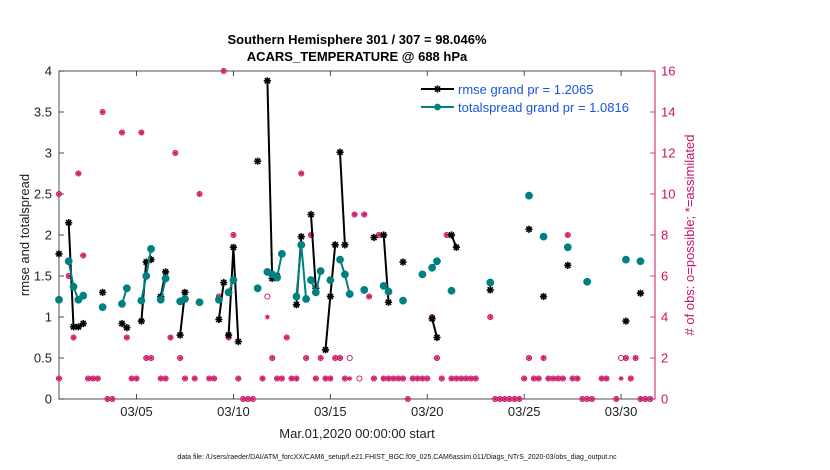 Image resolution: width=830 pixels, height=470 pixels. Describe the element at coordinates (664, 235) in the screenshot. I see `y-tick-label-right: 8` at that location.